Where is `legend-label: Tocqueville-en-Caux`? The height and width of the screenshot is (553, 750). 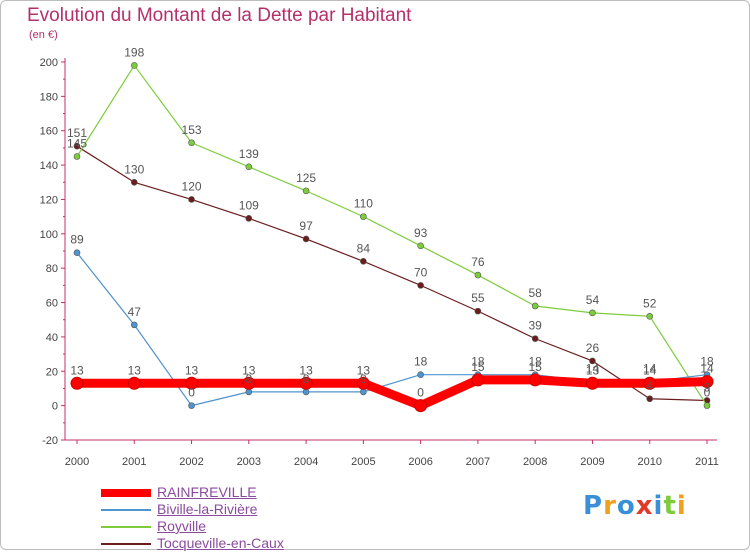
legend-label: Tocqueville-en-Caux is located at coordinates (220, 543).